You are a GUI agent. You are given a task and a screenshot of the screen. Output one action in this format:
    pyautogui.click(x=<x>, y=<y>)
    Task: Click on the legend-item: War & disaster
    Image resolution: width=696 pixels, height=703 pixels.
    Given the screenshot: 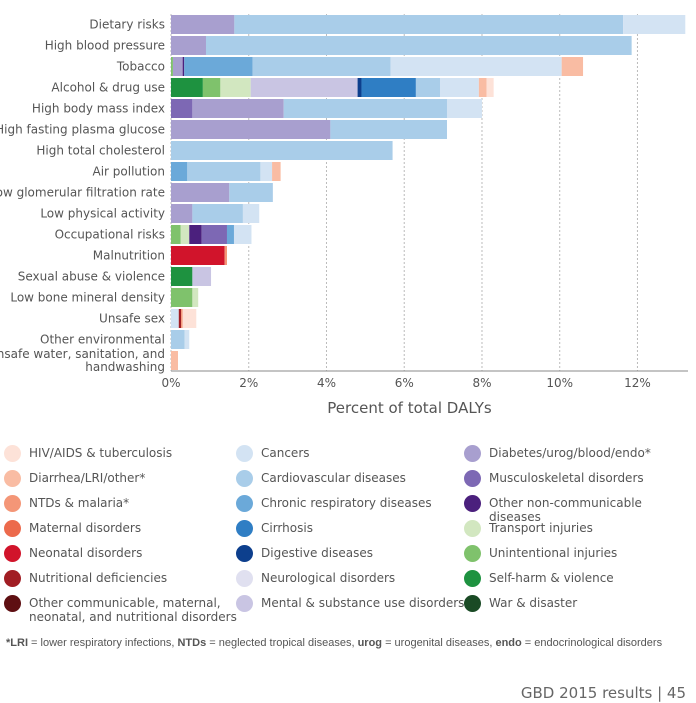 What is the action you would take?
    pyautogui.click(x=521, y=603)
    